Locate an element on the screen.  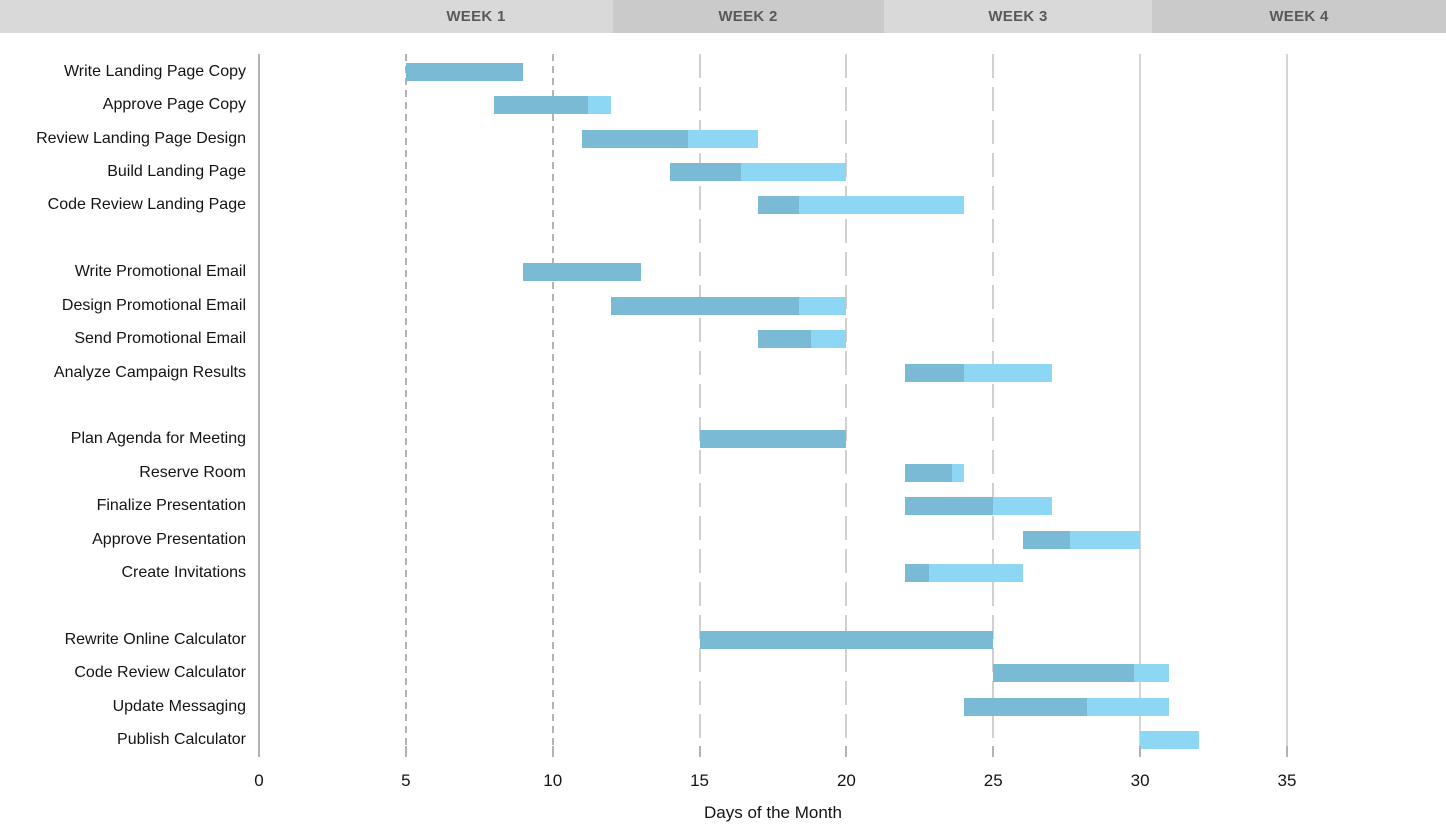
task-label: Design Promotional Email is located at coordinates (153, 305).